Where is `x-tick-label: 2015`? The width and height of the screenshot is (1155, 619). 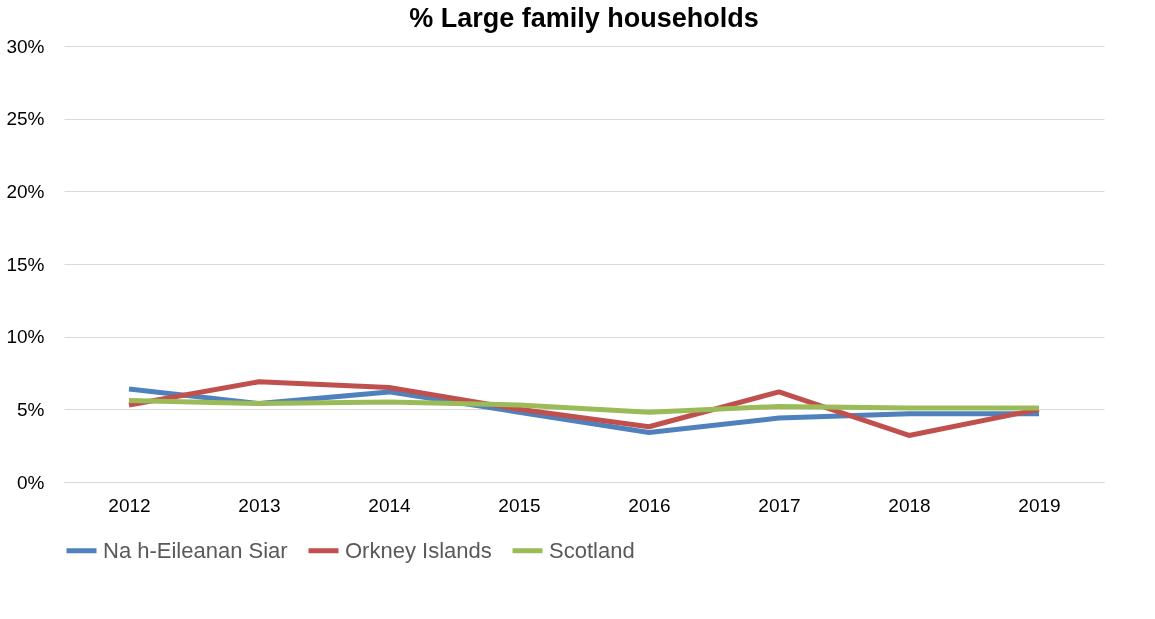 x-tick-label: 2015 is located at coordinates (519, 505).